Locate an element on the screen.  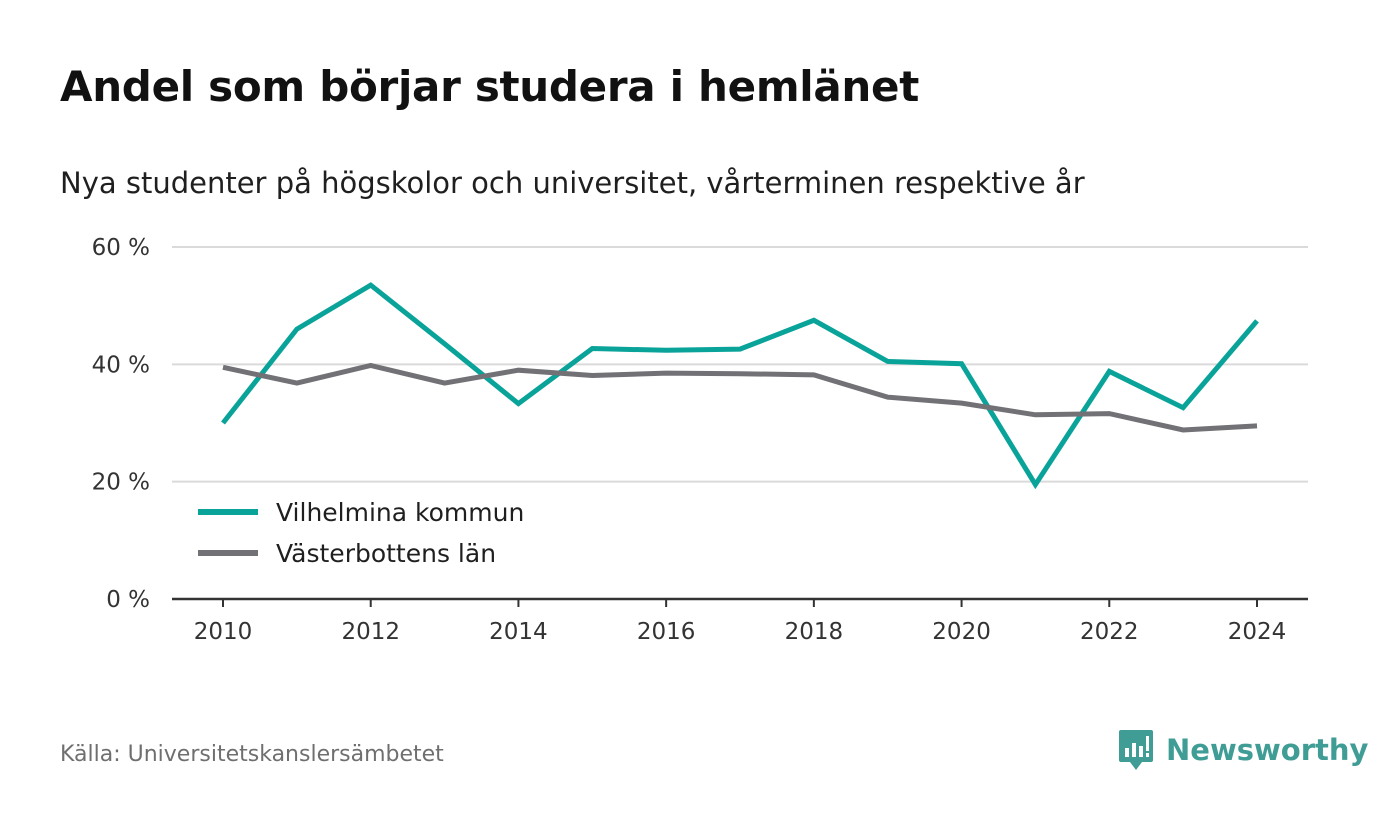
newsworthy-logo: Newsworthy is located at coordinates (1243, 750).